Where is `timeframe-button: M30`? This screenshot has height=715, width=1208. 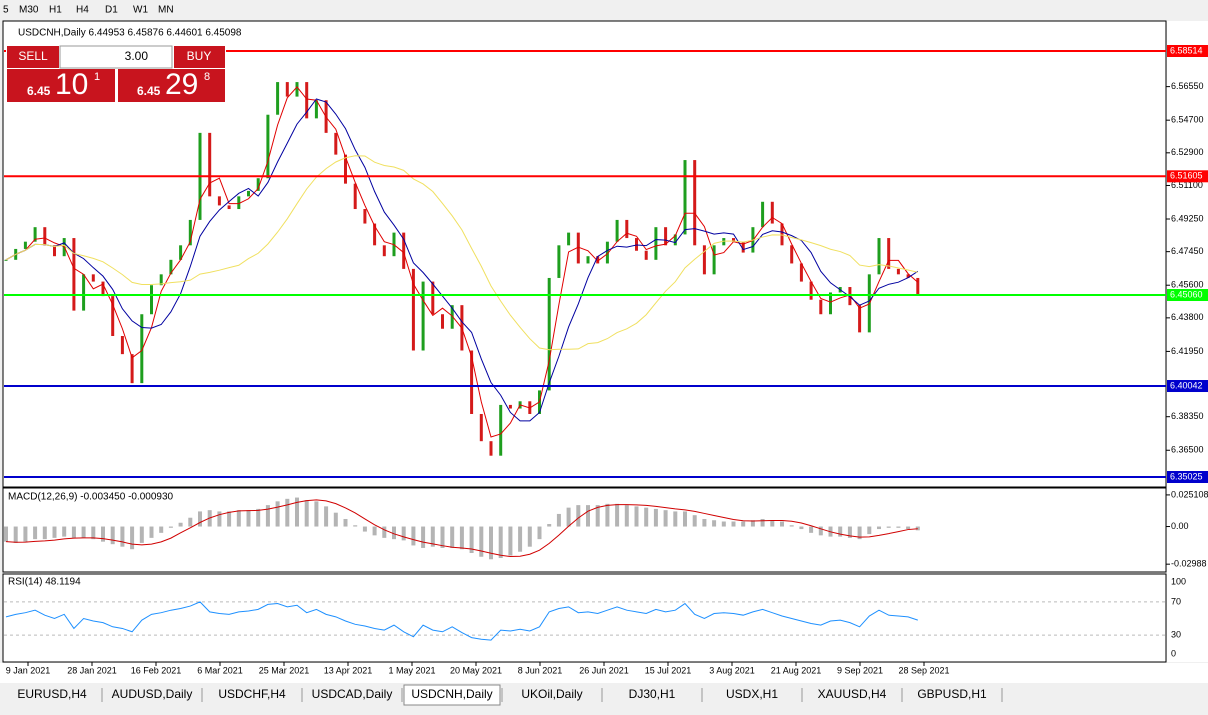 timeframe-button: M30 is located at coordinates (29, 10).